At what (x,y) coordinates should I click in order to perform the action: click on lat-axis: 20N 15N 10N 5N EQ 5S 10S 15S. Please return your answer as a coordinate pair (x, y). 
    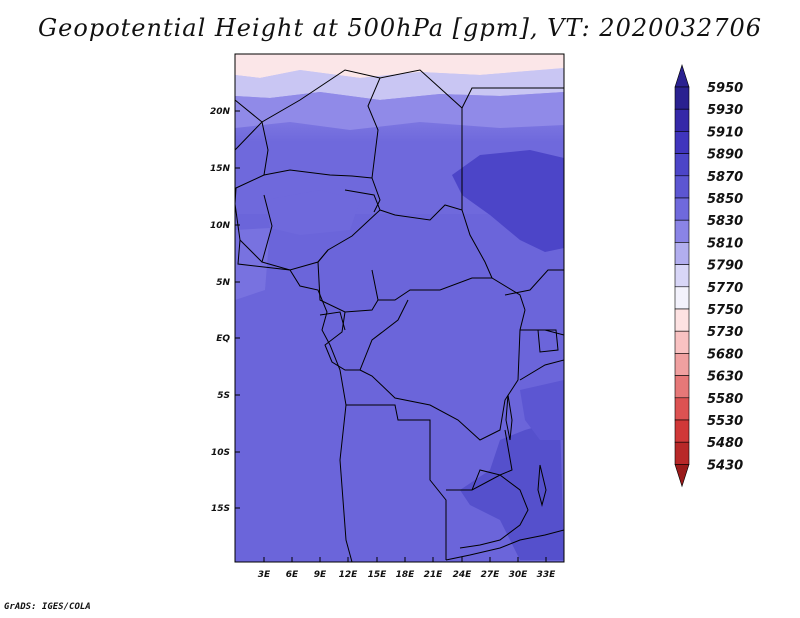
    Looking at the image, I should click on (225, 310).